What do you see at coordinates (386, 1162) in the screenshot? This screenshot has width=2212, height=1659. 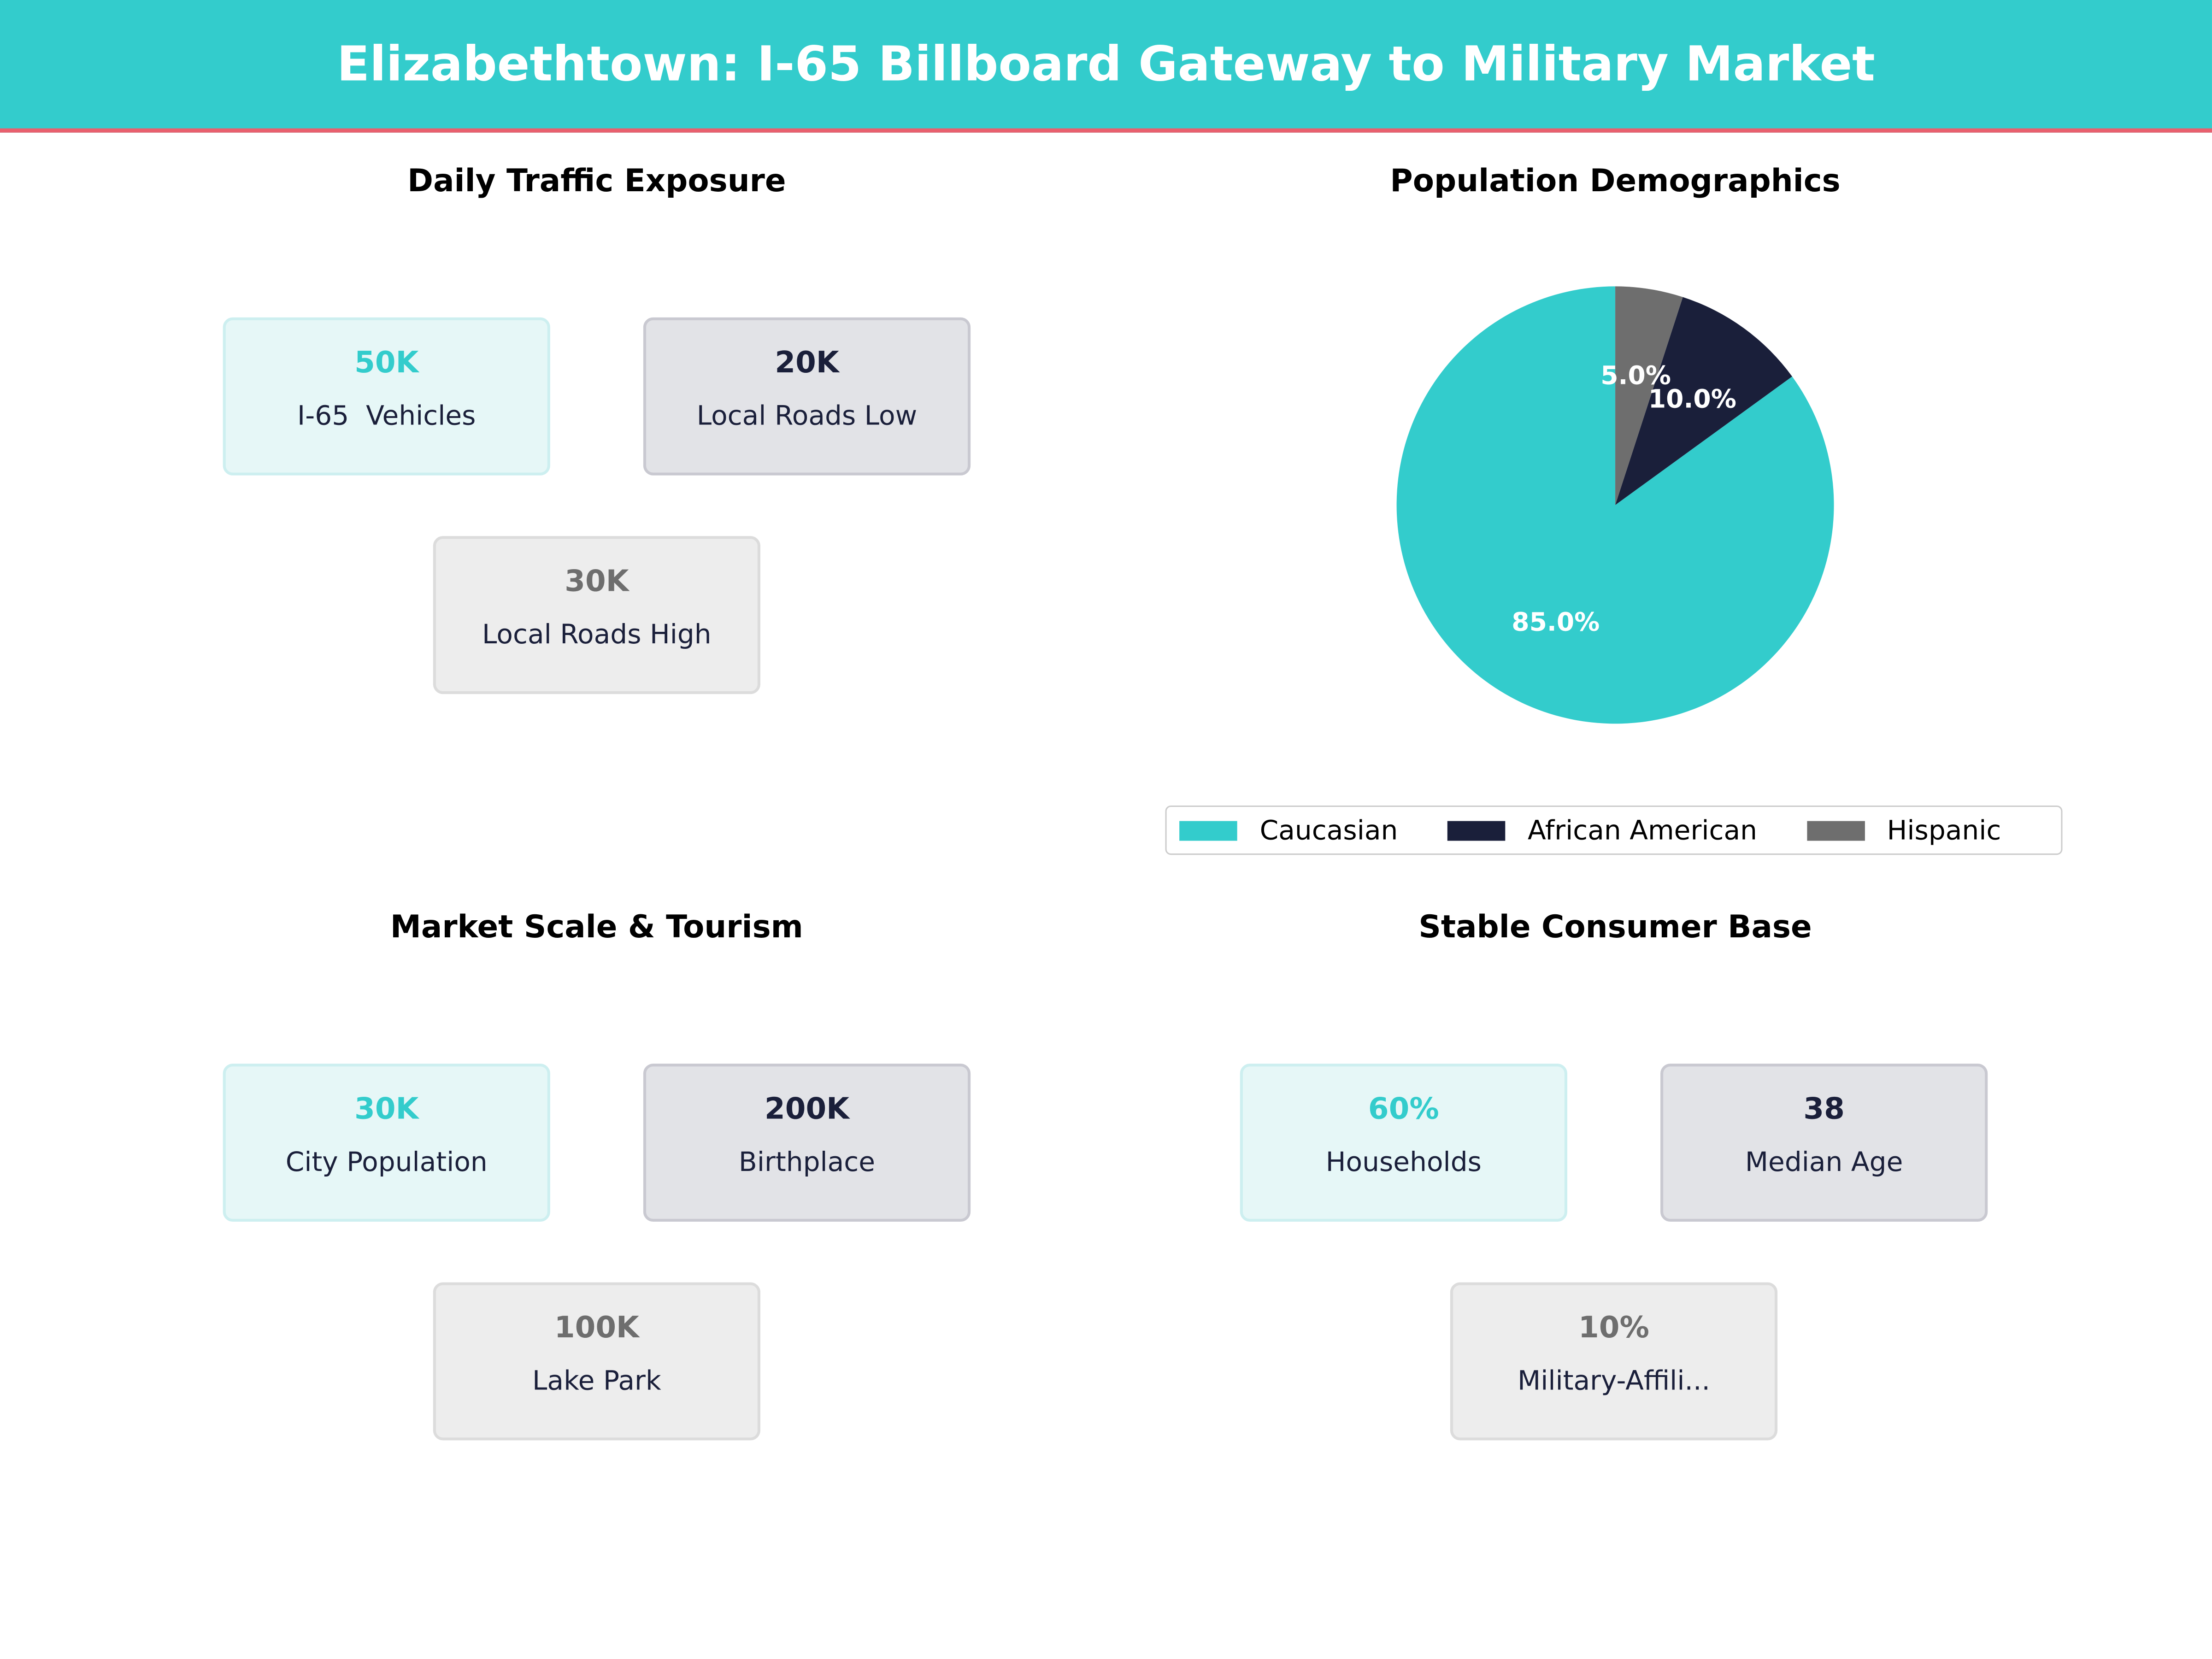 I see `stat-label: City Population` at bounding box center [386, 1162].